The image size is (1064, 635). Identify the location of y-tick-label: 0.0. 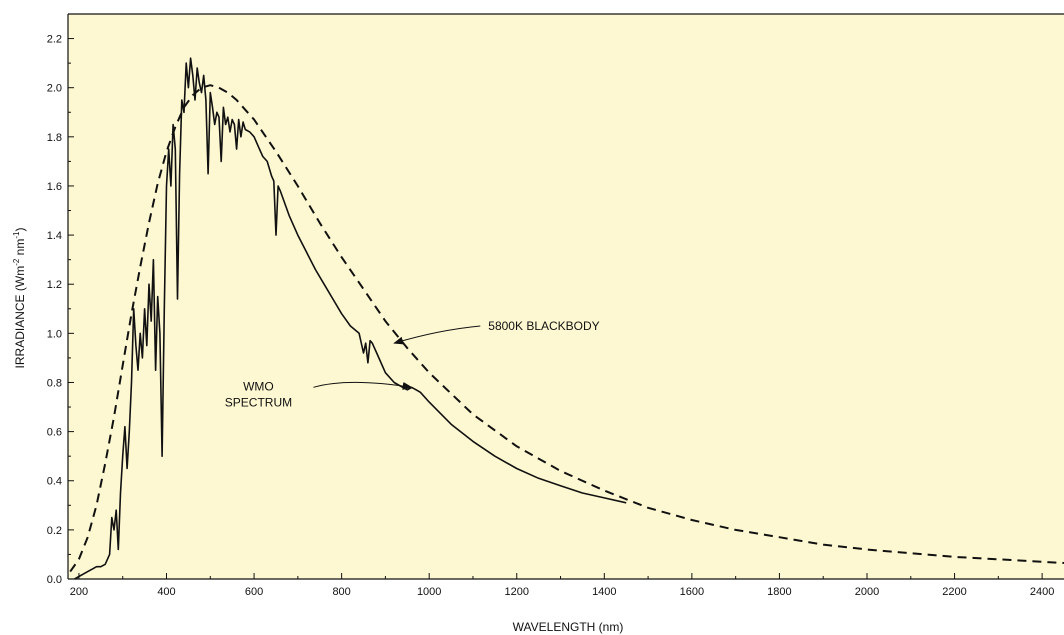
(54, 580).